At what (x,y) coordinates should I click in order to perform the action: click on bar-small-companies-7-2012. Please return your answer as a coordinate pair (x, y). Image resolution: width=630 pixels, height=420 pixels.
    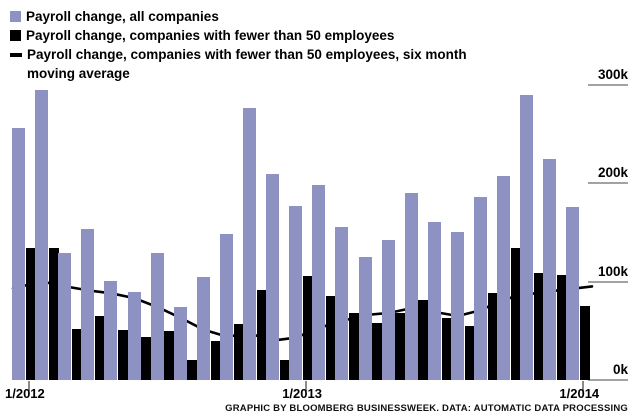
    Looking at the image, I should click on (169, 355).